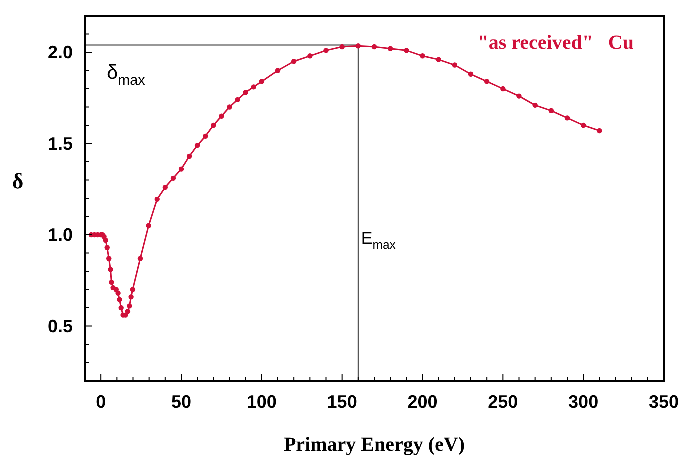  What do you see at coordinates (18, 181) in the screenshot?
I see `y-axis-title: δ` at bounding box center [18, 181].